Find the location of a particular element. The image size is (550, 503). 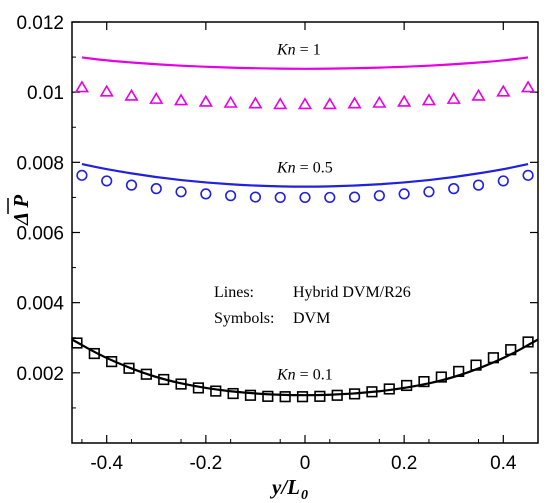

y-tick-label: 0.008 is located at coordinates (40, 163).